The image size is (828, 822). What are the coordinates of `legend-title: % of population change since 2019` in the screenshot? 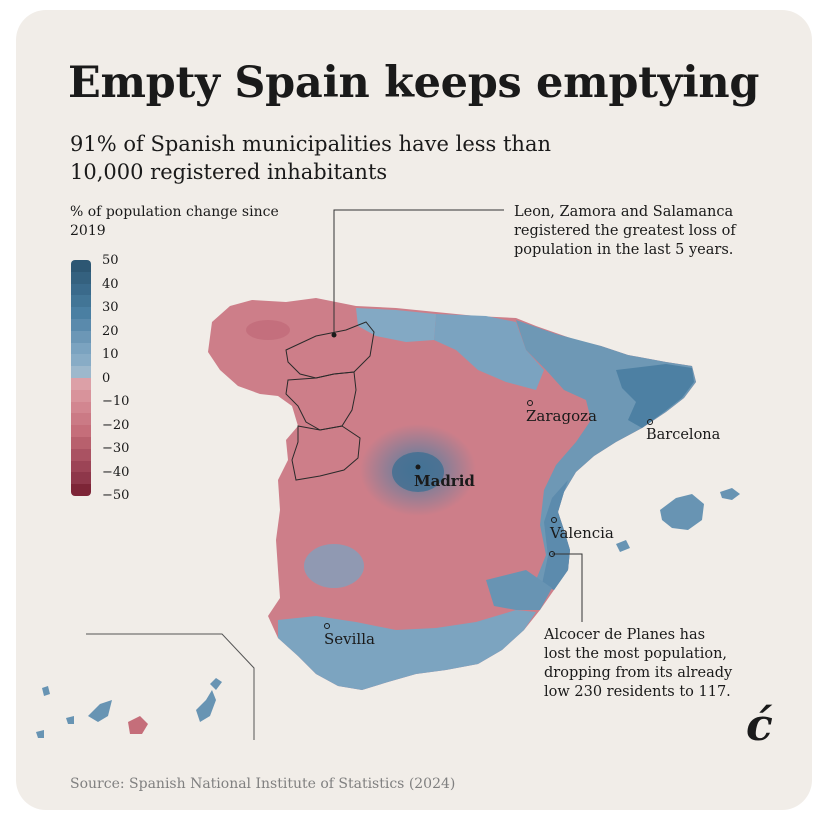 It's located at (174, 221).